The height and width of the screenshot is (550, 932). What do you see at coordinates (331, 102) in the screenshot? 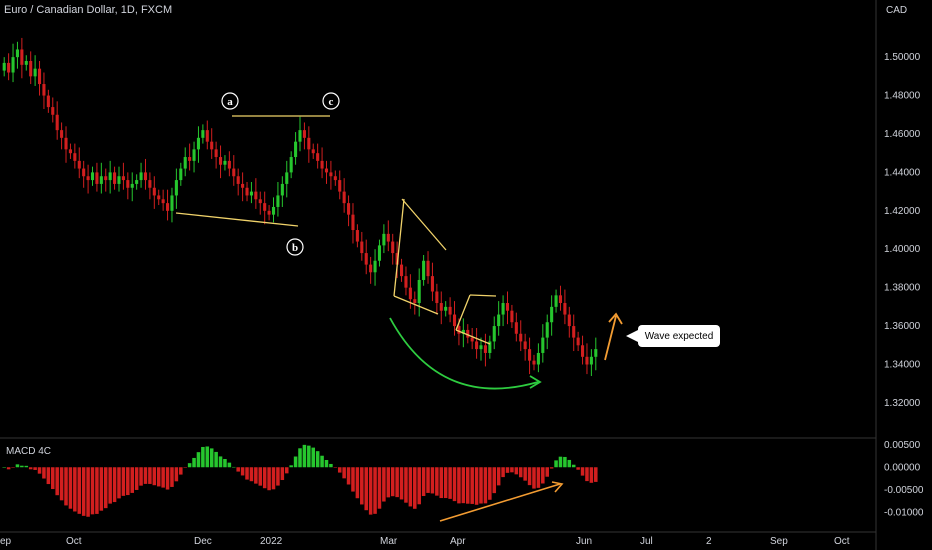
I see `wave-label: c` at bounding box center [331, 102].